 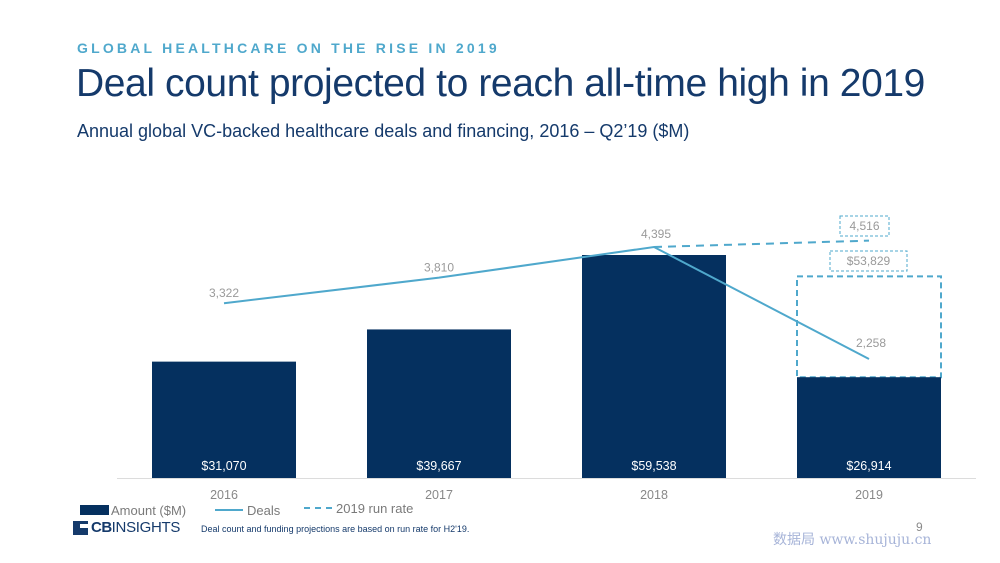 I want to click on legend-swatch-amount, so click(x=94, y=510).